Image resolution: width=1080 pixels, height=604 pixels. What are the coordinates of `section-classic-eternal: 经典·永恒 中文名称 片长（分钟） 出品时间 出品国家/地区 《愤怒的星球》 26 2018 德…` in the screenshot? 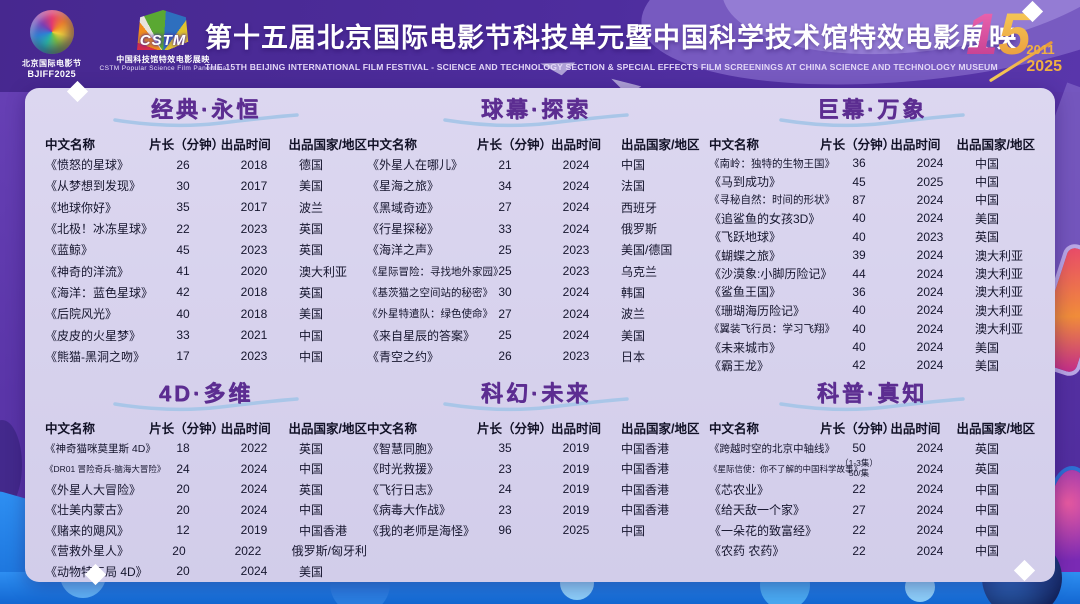 It's located at (206, 229).